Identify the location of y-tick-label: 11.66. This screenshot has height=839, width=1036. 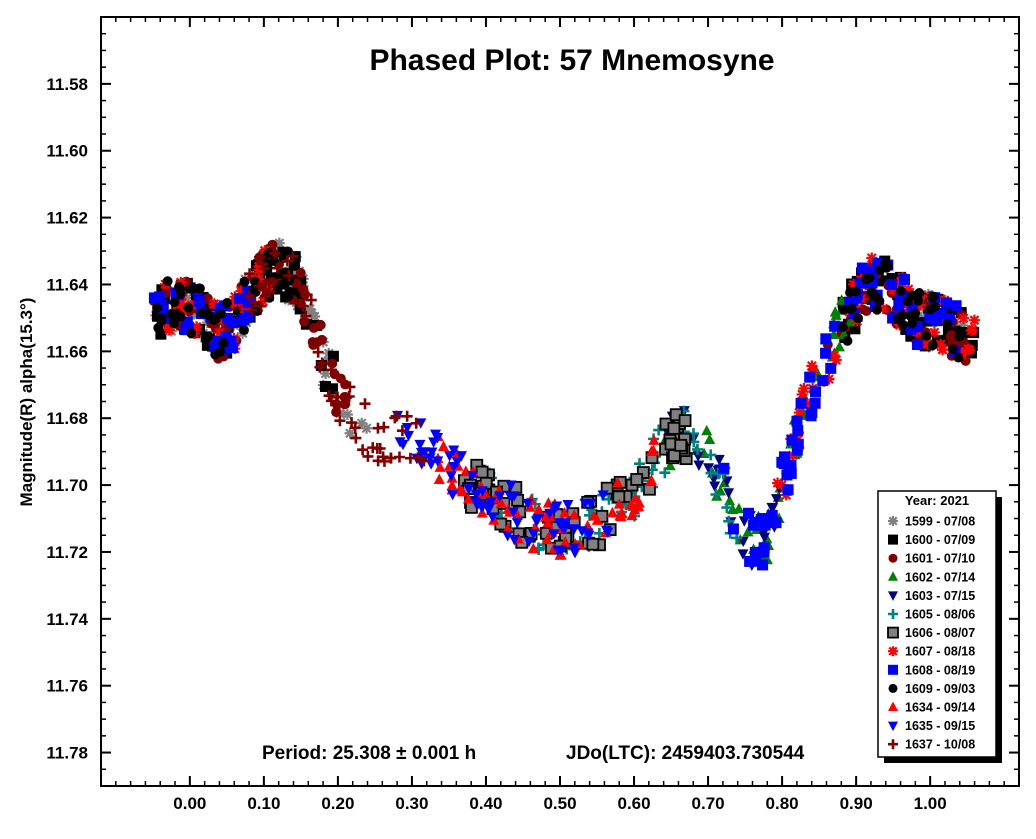
(67, 351).